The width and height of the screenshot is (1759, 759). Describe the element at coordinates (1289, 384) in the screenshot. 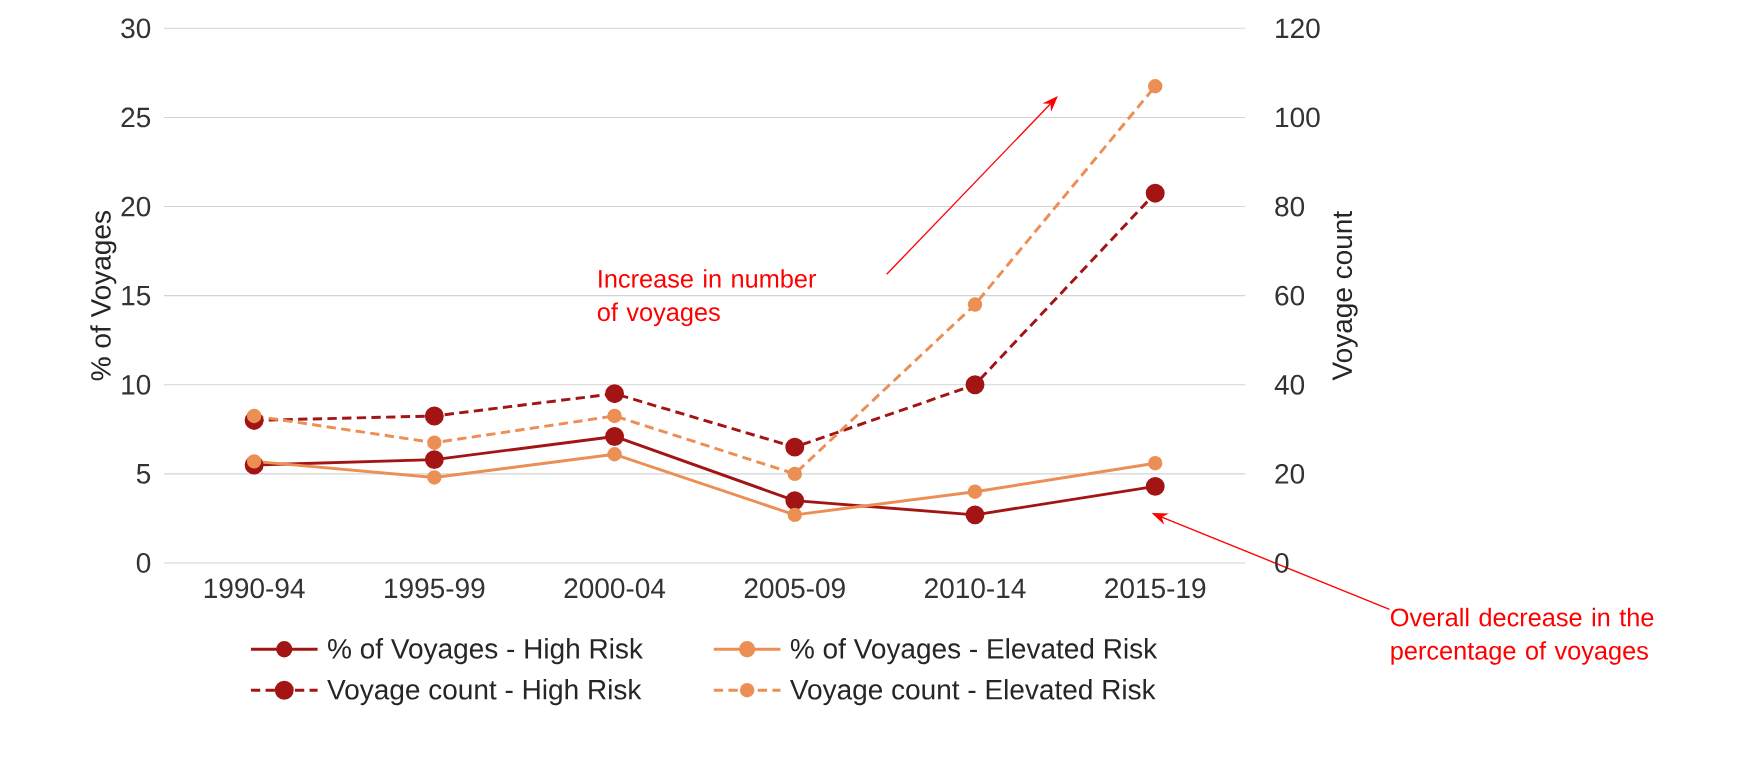

I see `y2-tick-label: 40` at that location.